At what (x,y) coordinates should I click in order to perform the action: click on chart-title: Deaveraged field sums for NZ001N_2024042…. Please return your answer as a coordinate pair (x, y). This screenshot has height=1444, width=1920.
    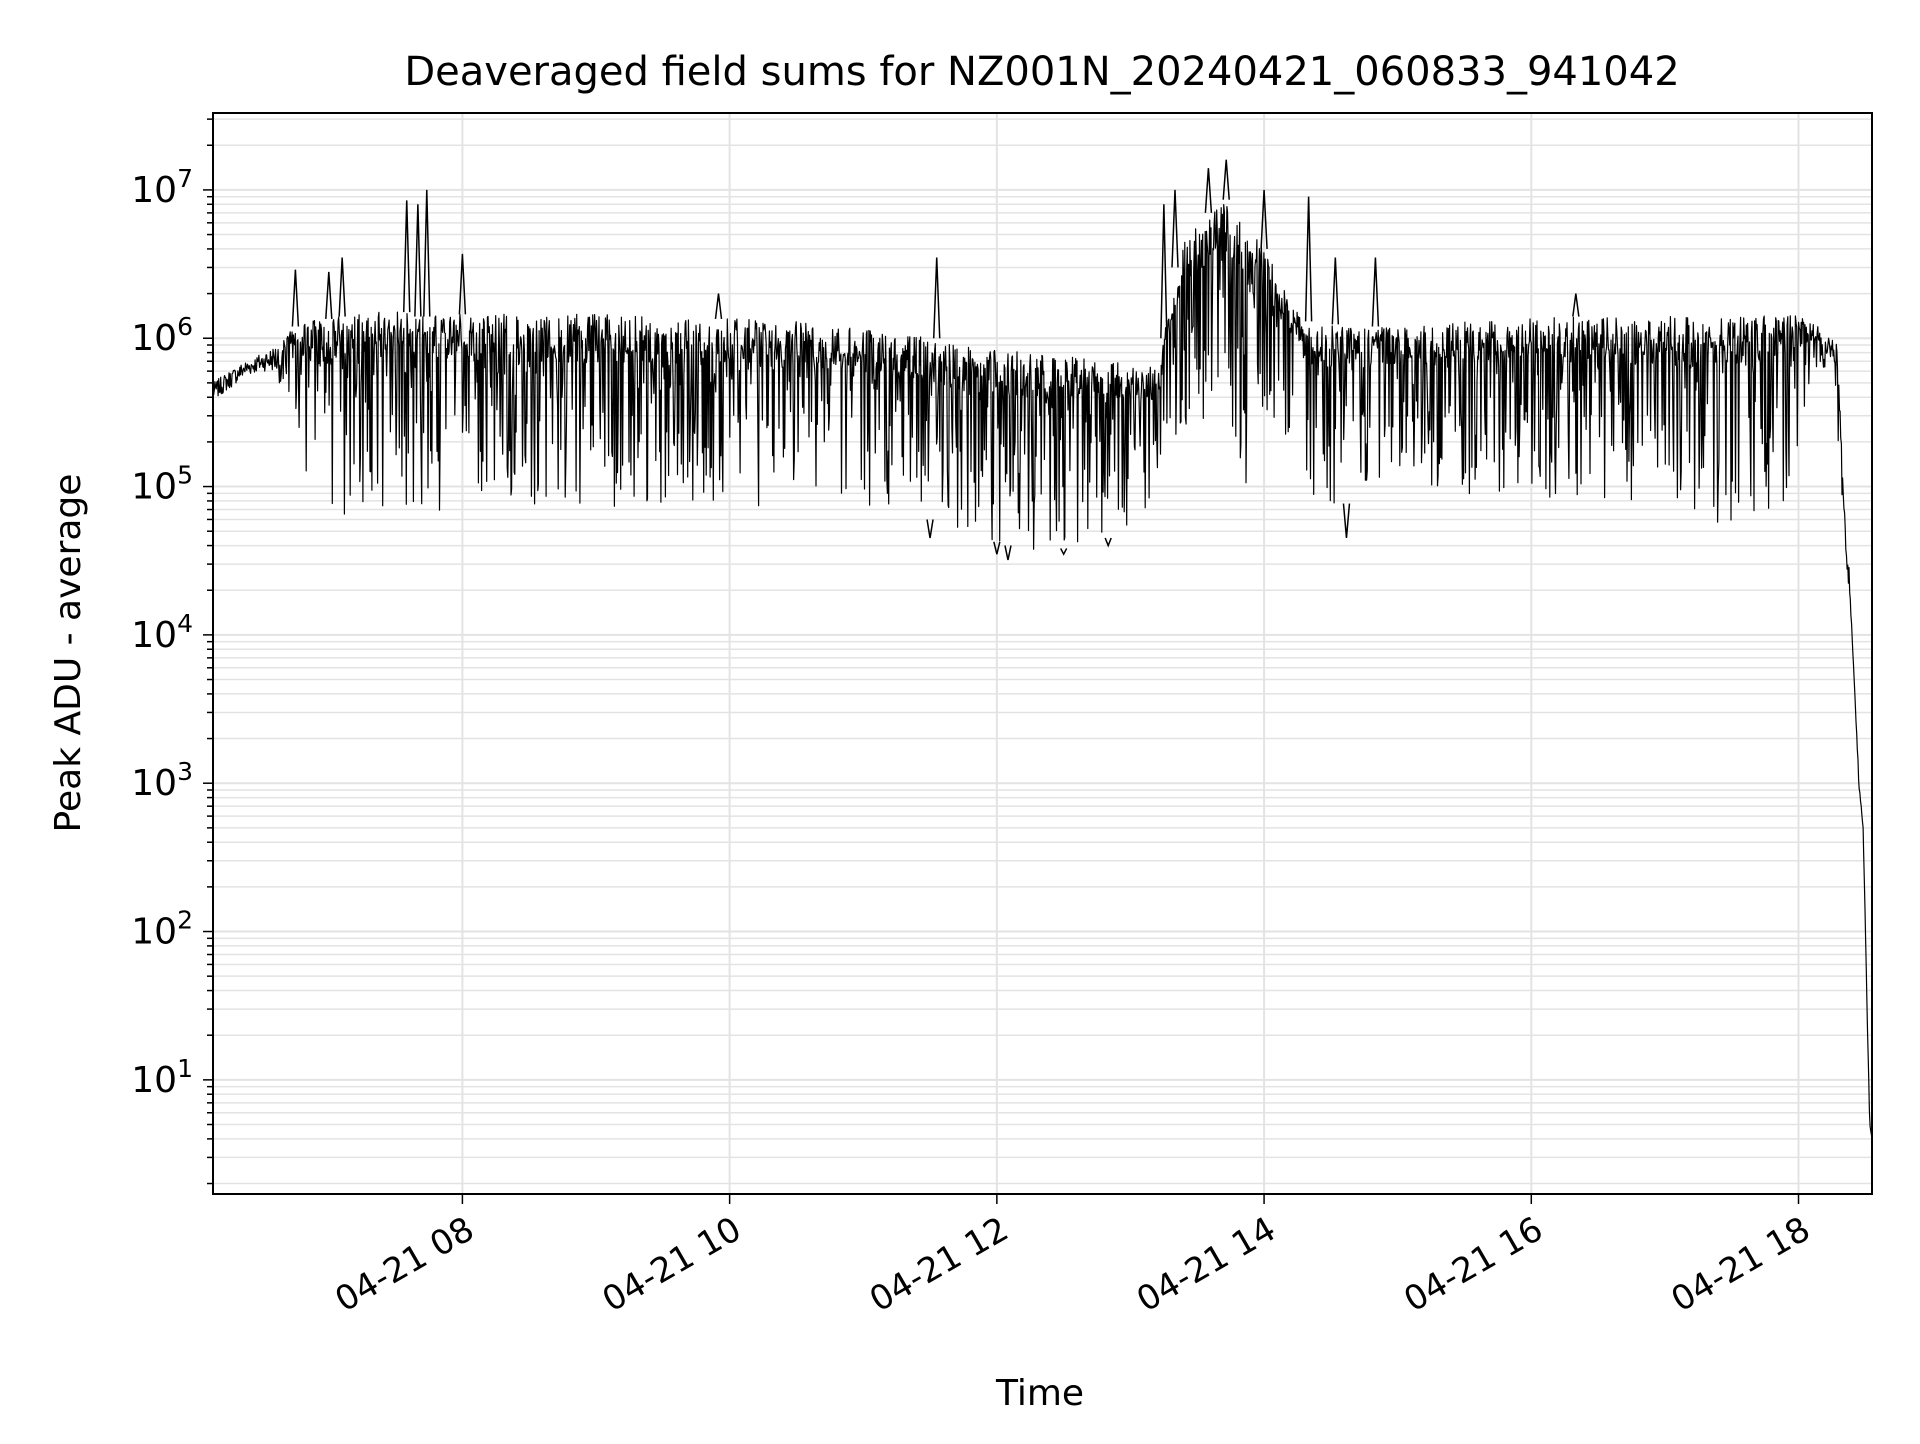
    Looking at the image, I should click on (1041, 72).